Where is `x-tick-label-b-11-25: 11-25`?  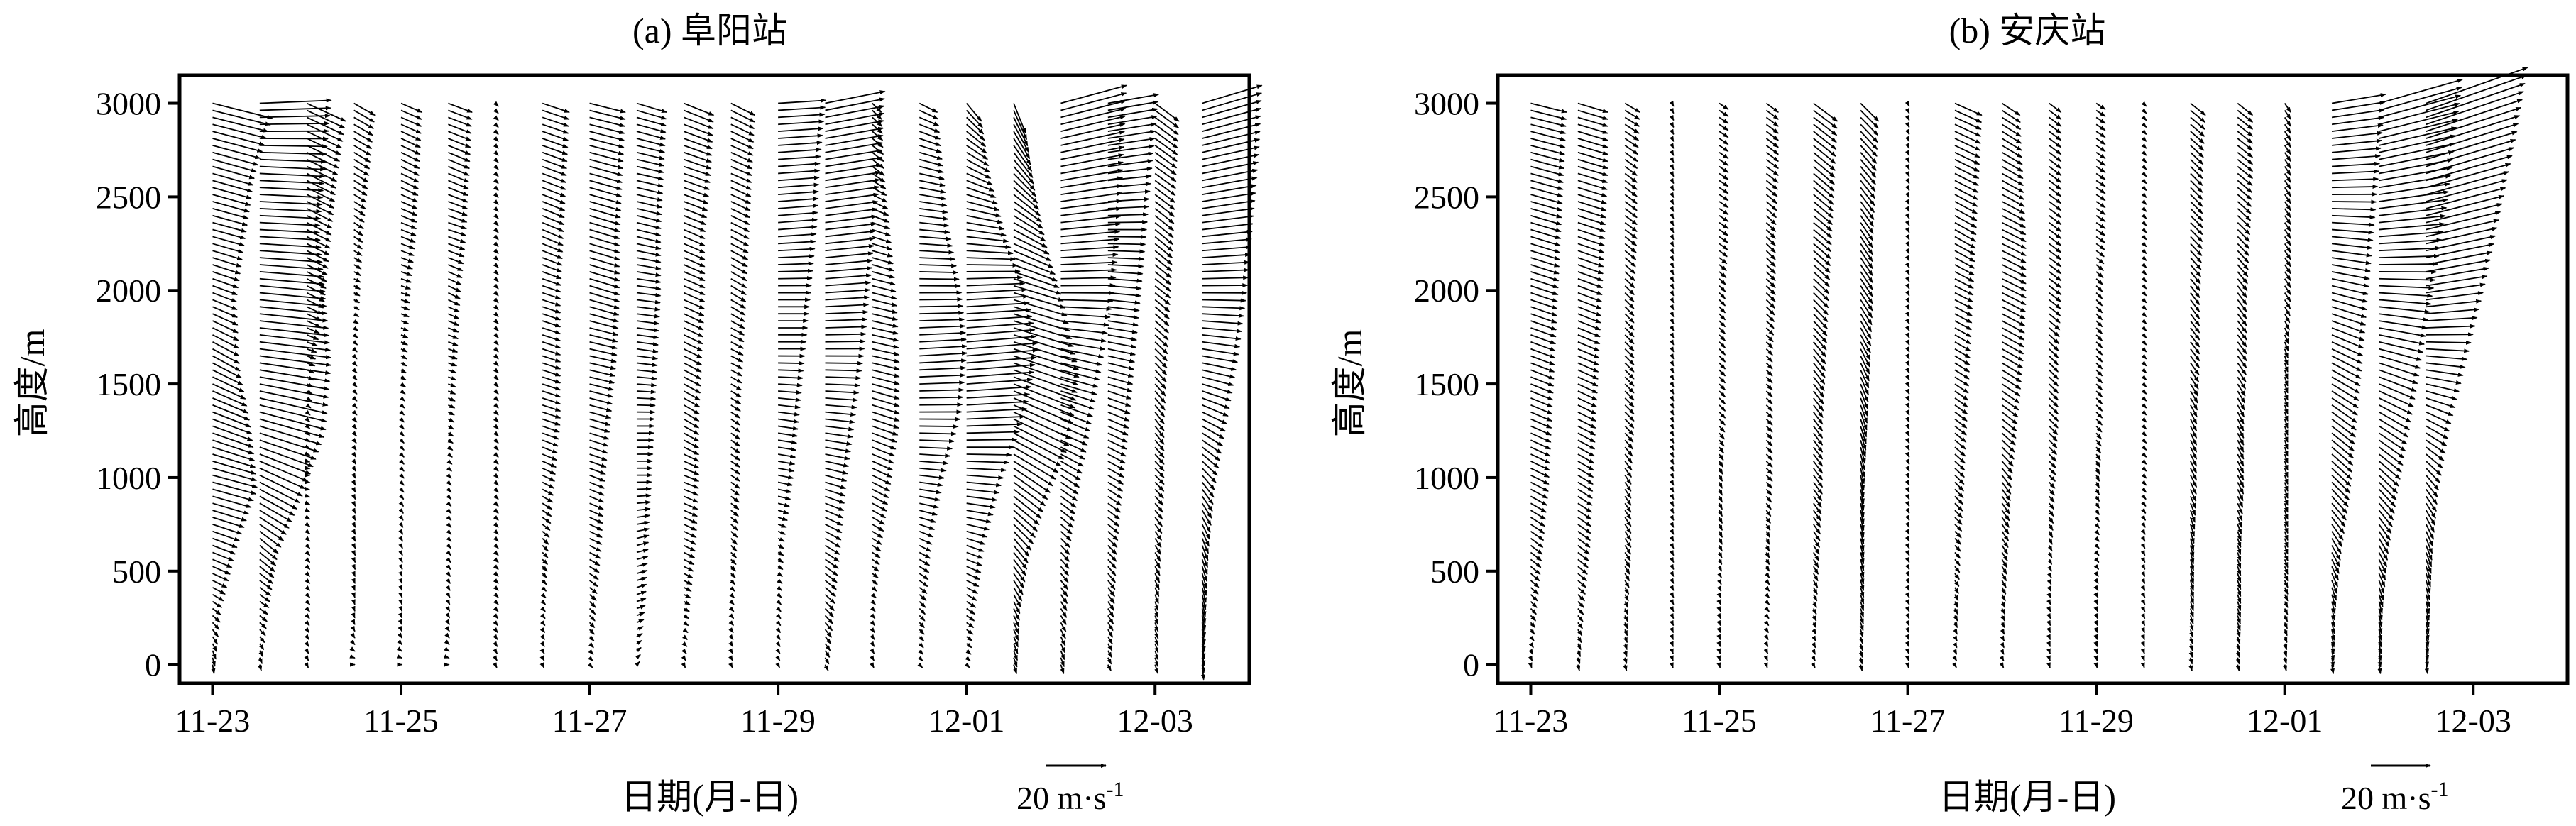
x-tick-label-b-11-25: 11-25 is located at coordinates (1719, 721).